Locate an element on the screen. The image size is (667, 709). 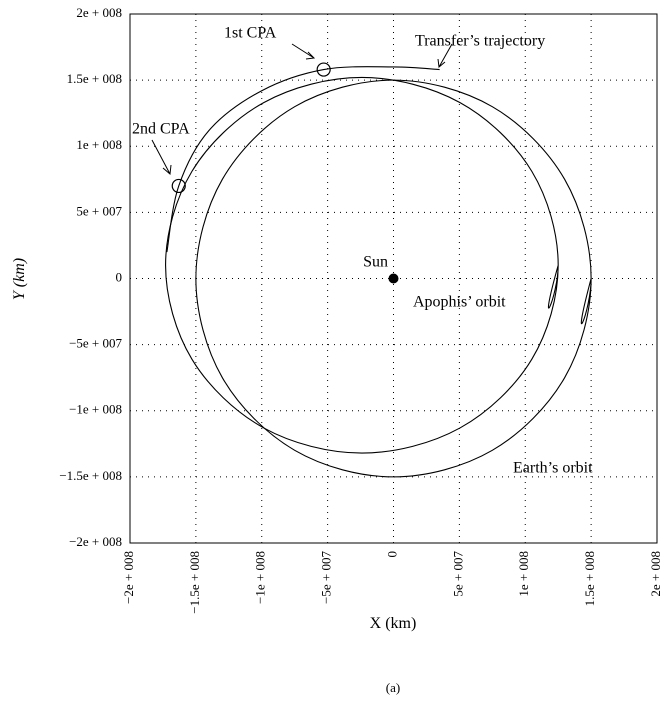
y-tick-label: −5e + 007 is located at coordinates (95, 343).